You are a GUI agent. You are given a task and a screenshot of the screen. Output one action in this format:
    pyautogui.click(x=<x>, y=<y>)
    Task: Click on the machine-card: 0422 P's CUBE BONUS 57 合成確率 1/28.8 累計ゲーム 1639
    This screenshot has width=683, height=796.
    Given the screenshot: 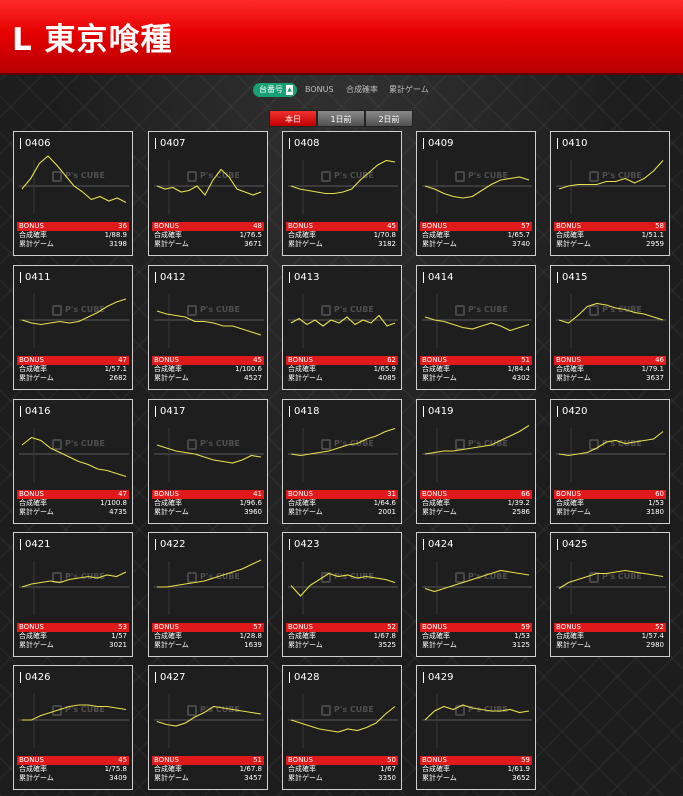 What is the action you would take?
    pyautogui.click(x=208, y=594)
    